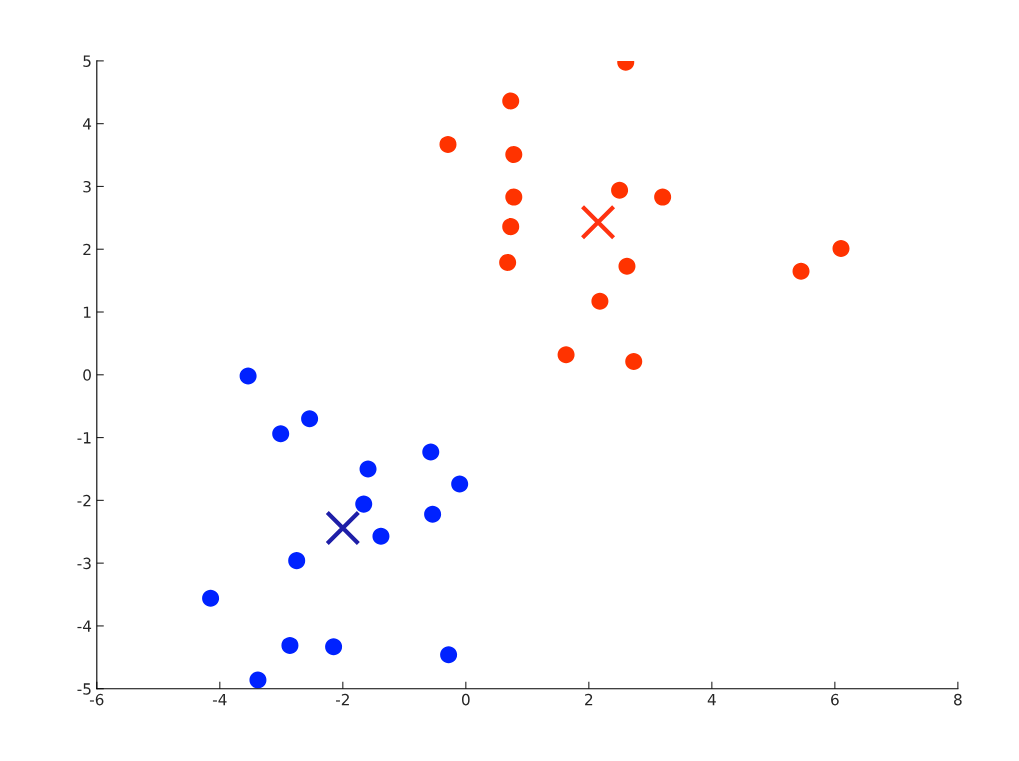  I want to click on y-tick-label: -3, so click(84, 563).